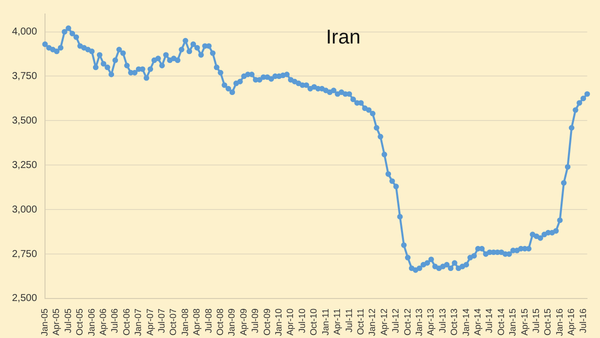  Describe the element at coordinates (279, 322) in the screenshot. I see `x-tick-label: Jan-10` at that location.